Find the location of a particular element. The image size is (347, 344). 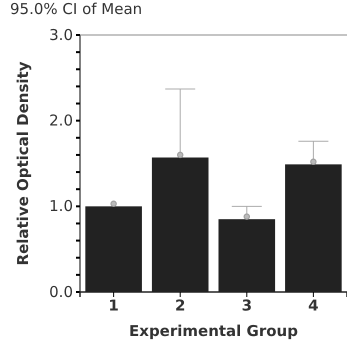

y-tick-label: 3.0 is located at coordinates (61, 35).